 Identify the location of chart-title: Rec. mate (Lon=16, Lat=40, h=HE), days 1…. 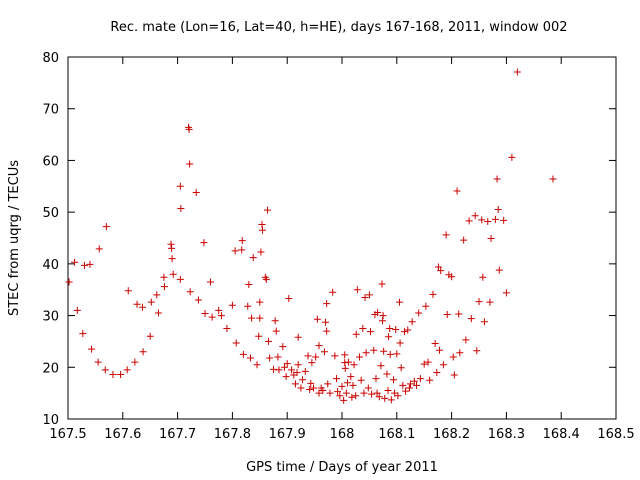
(338, 27).